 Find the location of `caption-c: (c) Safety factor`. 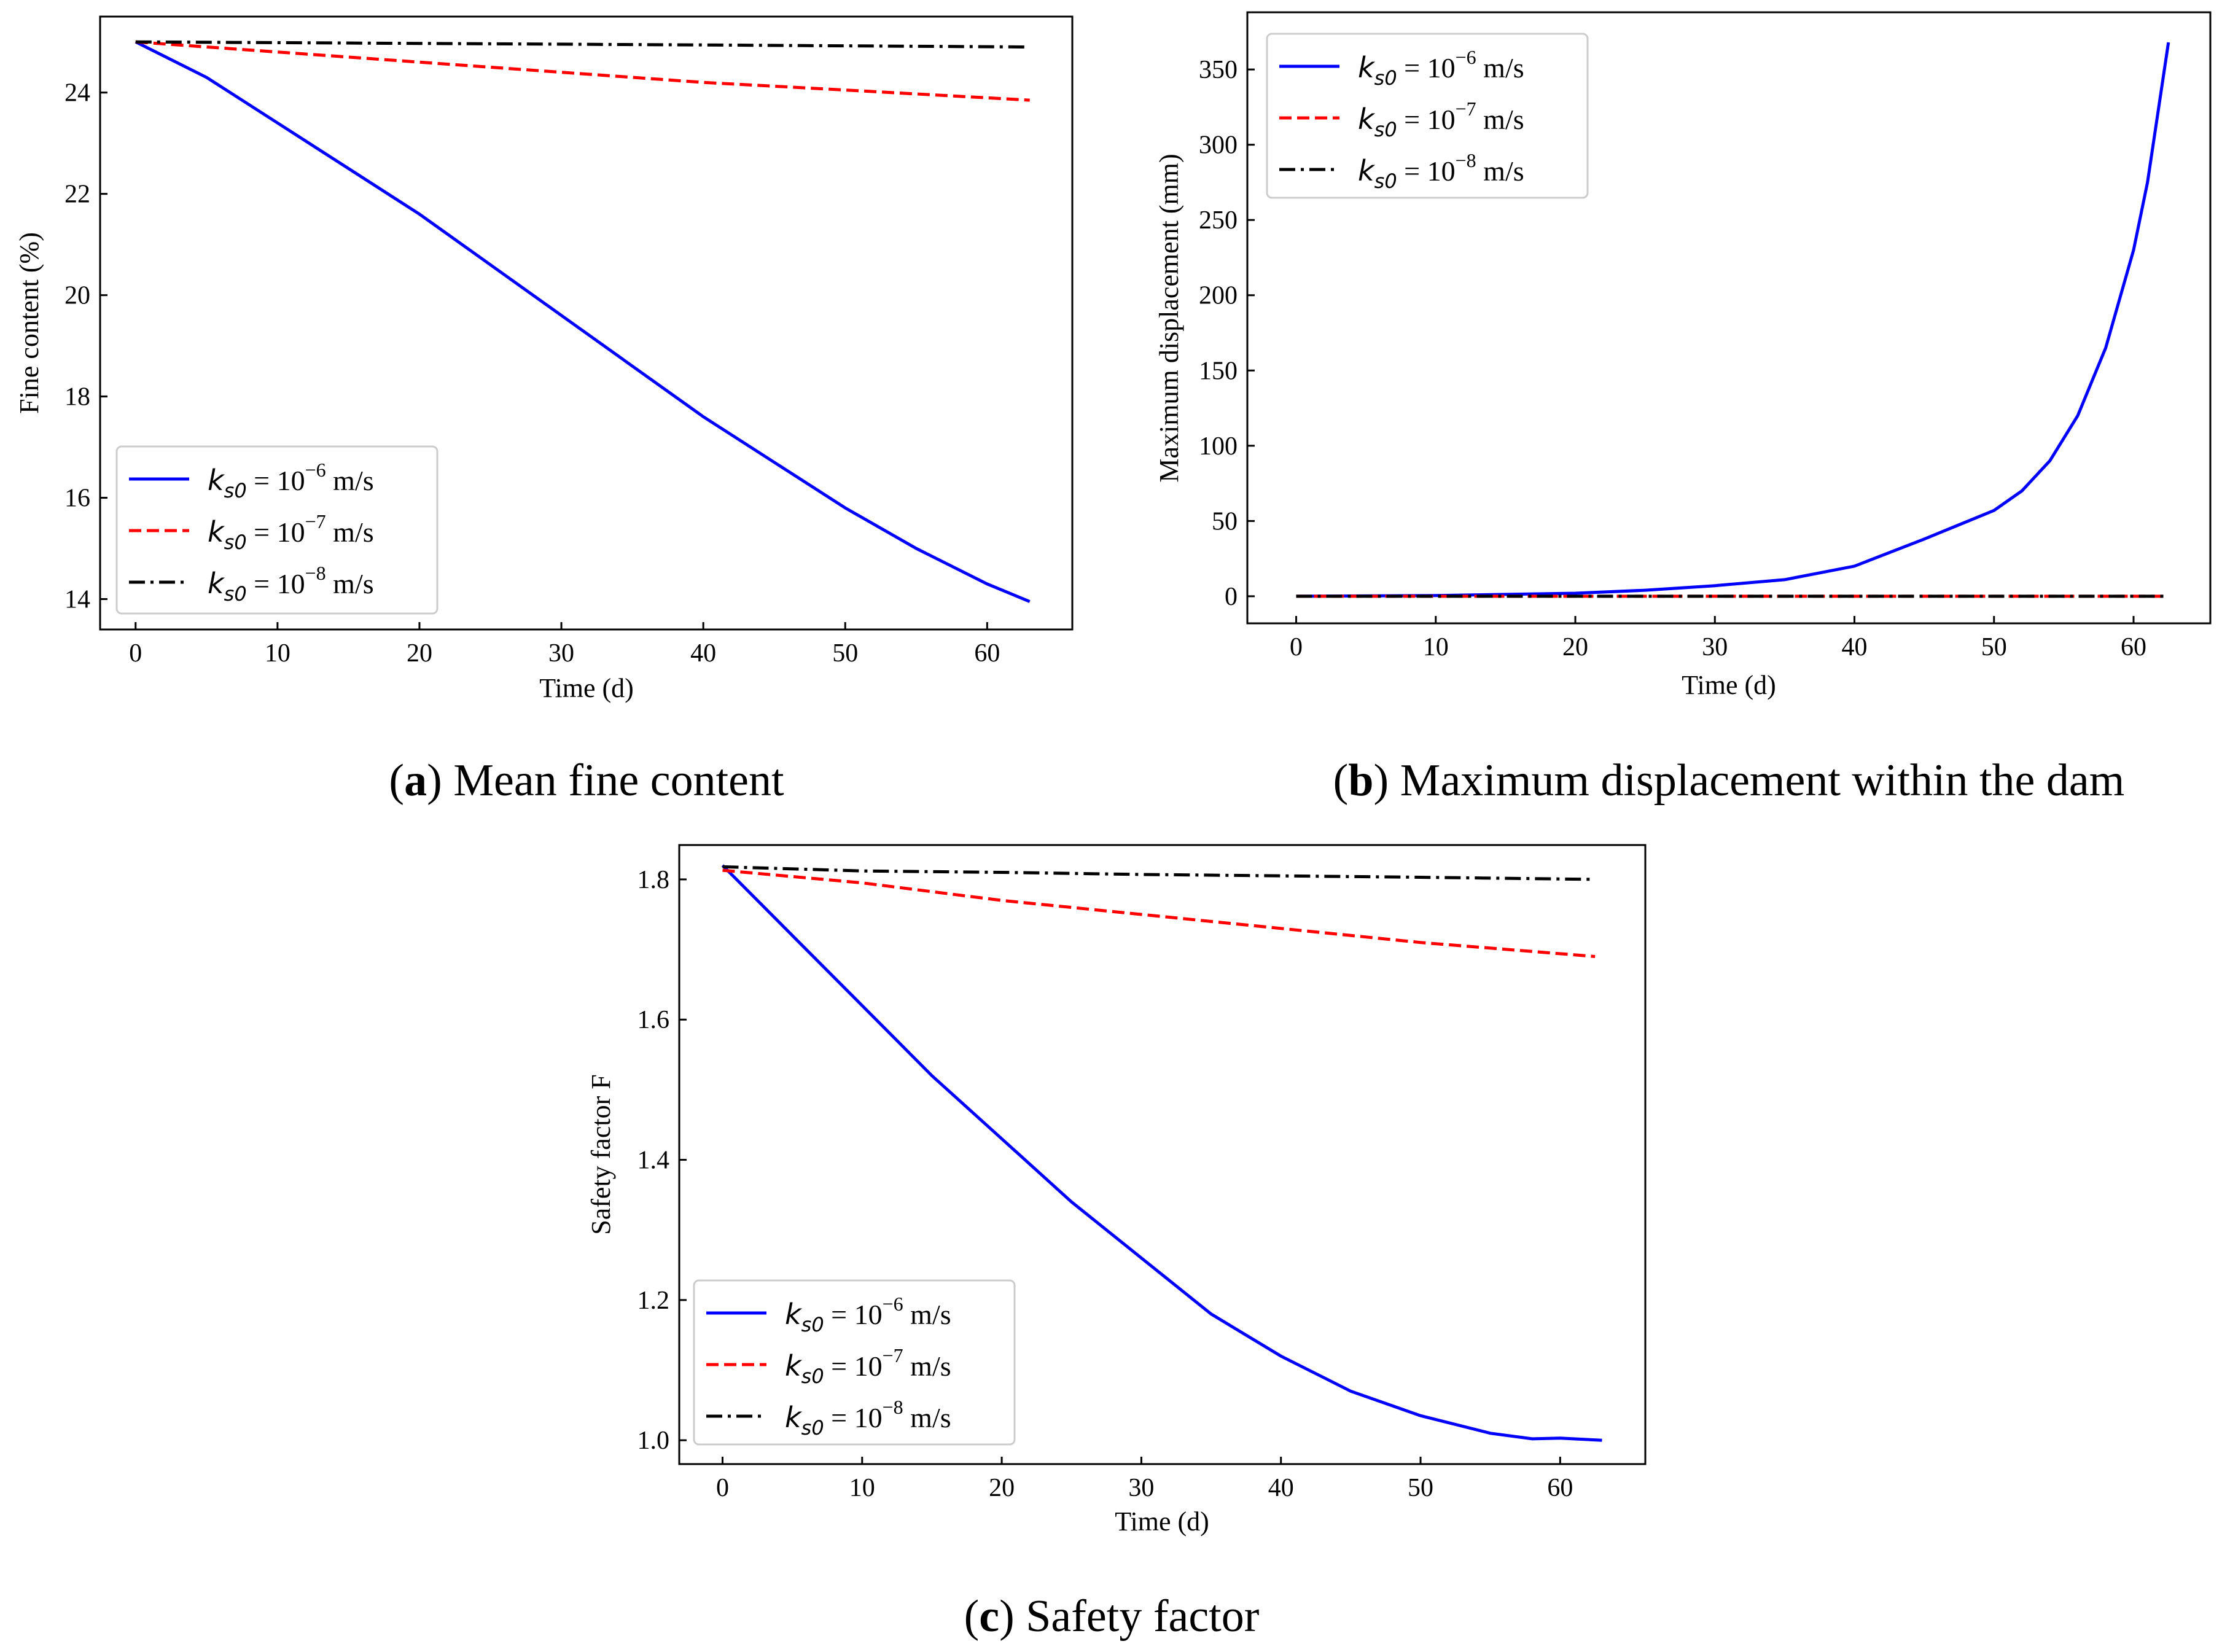

caption-c: (c) Safety factor is located at coordinates (1112, 1616).